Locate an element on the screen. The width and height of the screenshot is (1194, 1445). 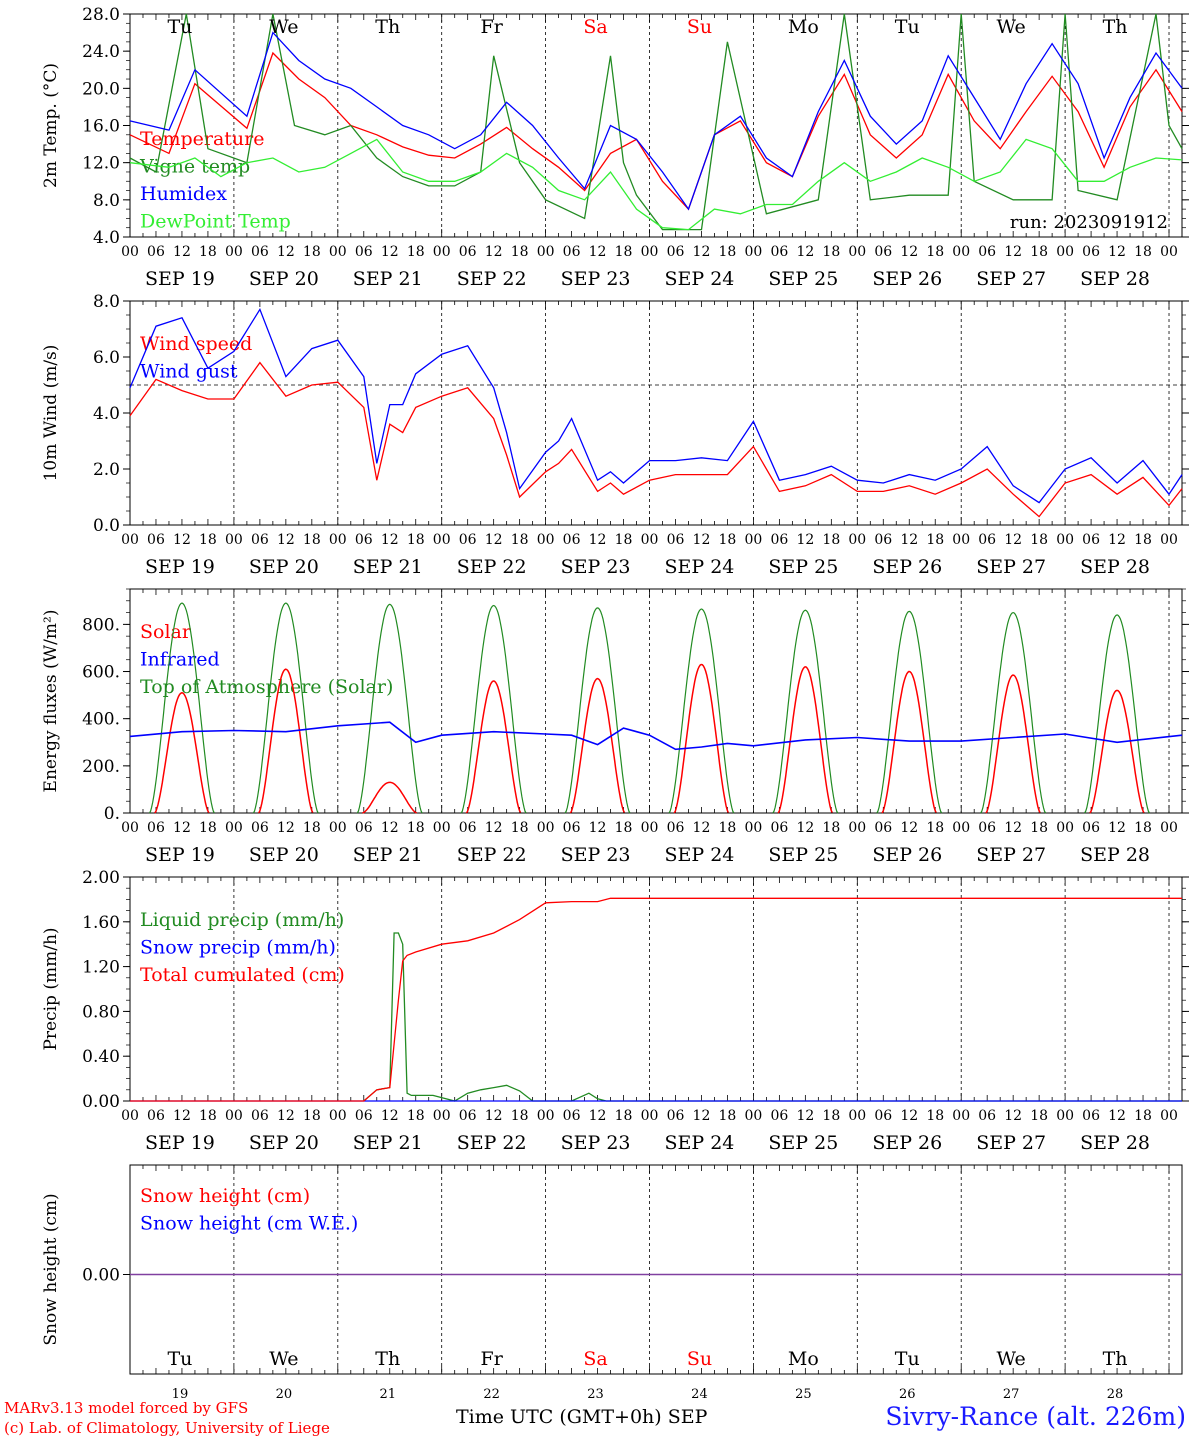
day-number: 26 is located at coordinates (907, 1394).